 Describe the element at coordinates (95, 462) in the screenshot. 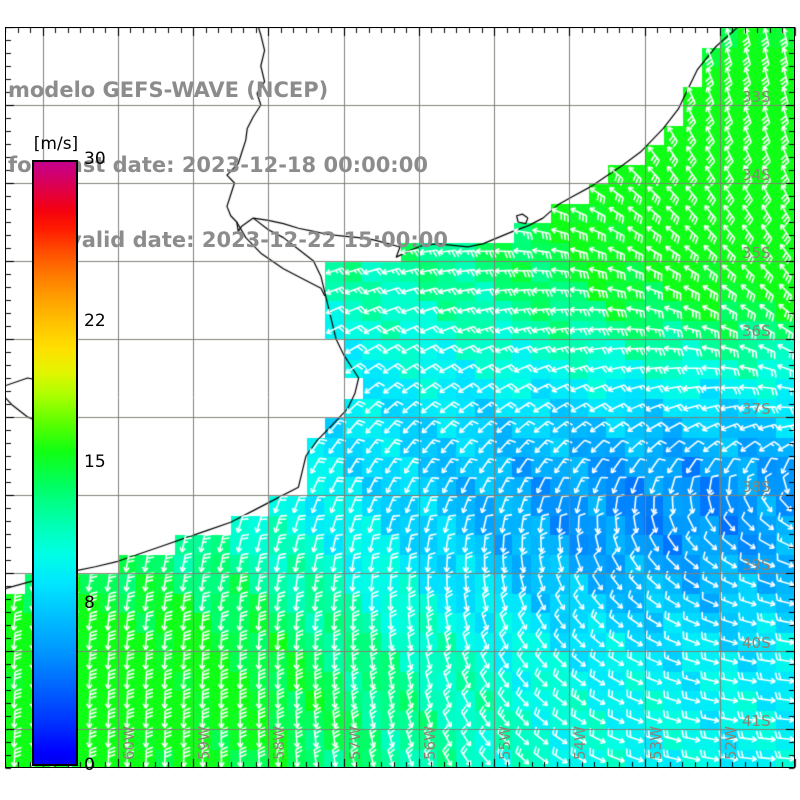

I see `colorbar-tick-label: 15` at that location.